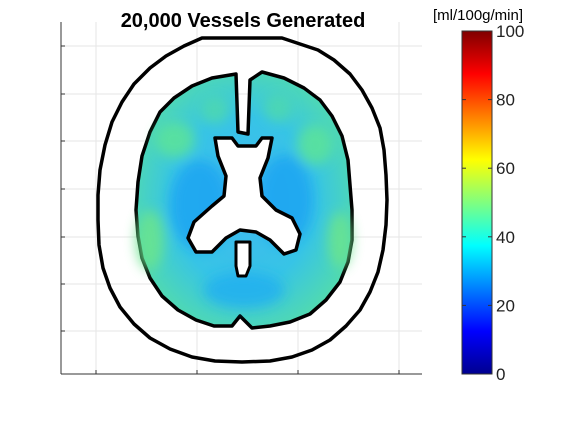 This screenshot has width=561, height=421. Describe the element at coordinates (478, 15) in the screenshot. I see `colorbar-label: [ml/100g/min]` at that location.